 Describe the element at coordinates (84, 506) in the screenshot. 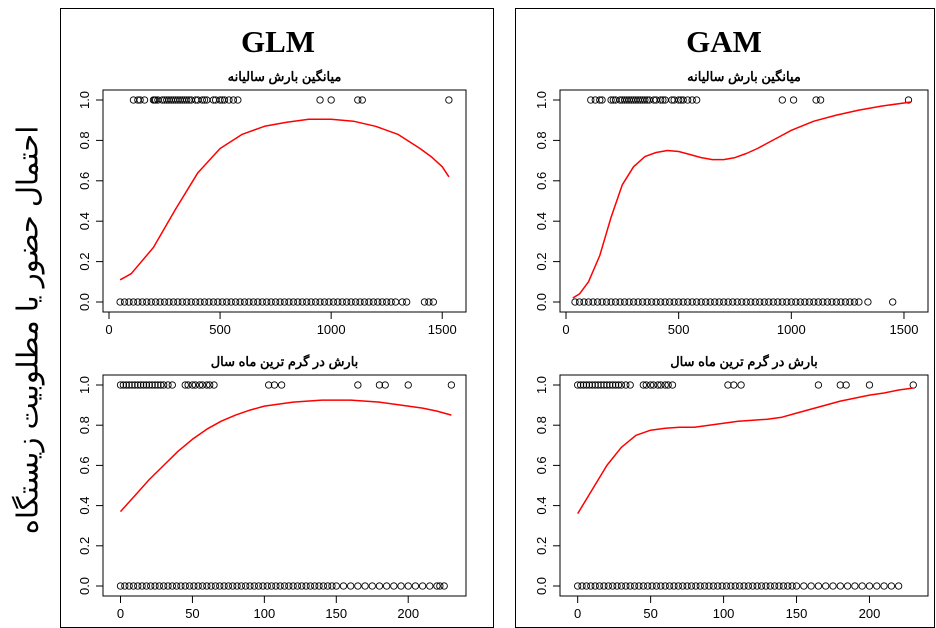

I see `panel-3-y-tick-label-2: 0.4` at that location.